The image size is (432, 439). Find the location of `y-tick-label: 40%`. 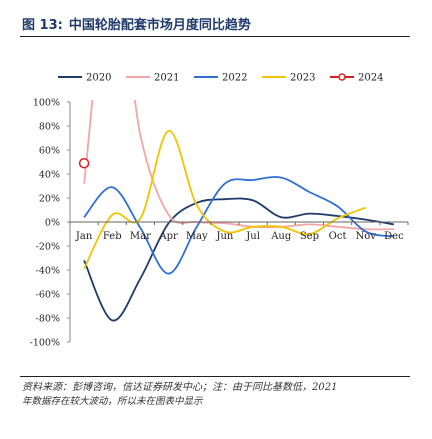

y-tick-label: 40% is located at coordinates (49, 175).